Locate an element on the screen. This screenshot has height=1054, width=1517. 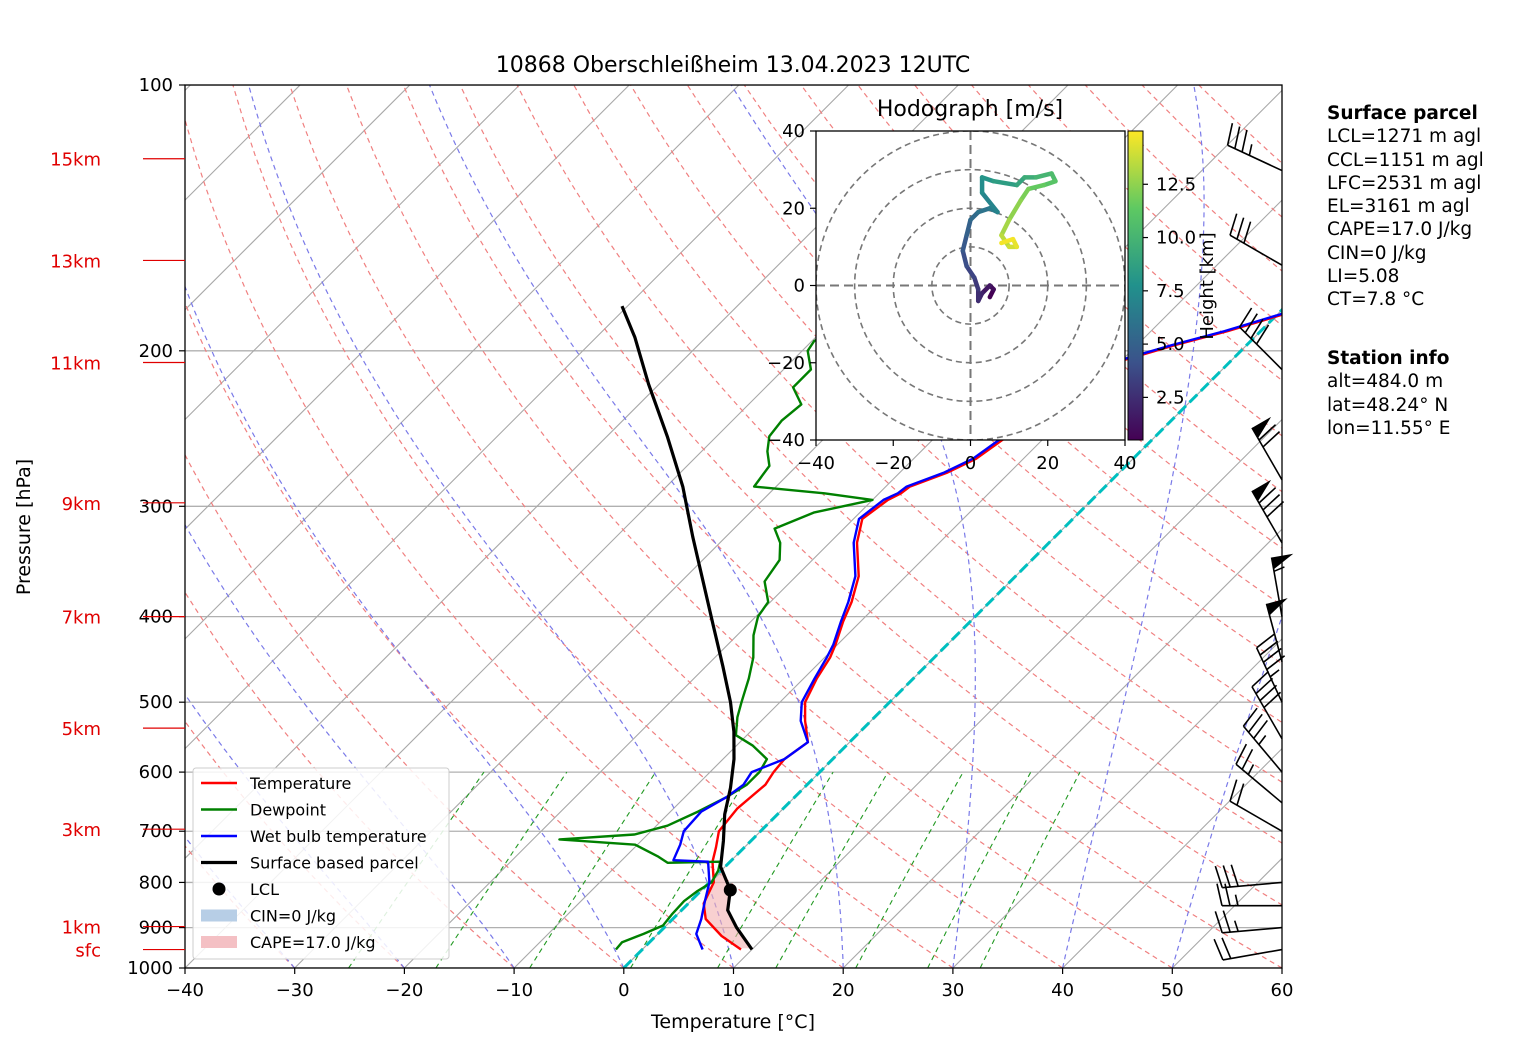
legend-parcel-label: Surface based parcel is located at coordinates (334, 863).